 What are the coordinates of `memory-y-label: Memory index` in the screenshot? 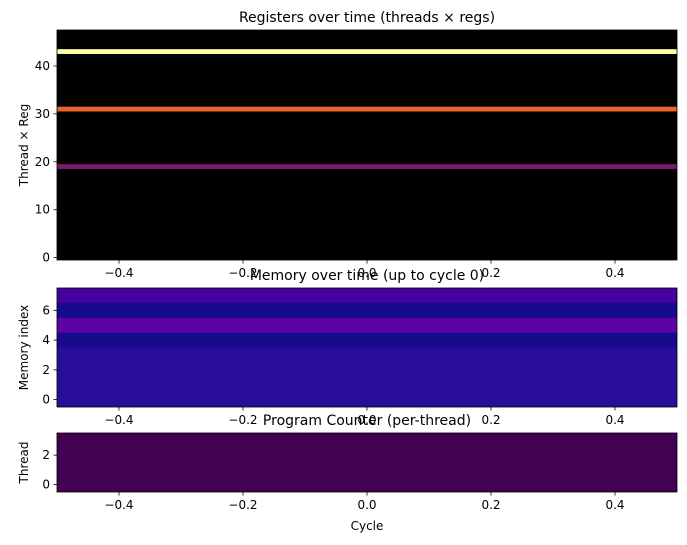 It's located at (24, 347).